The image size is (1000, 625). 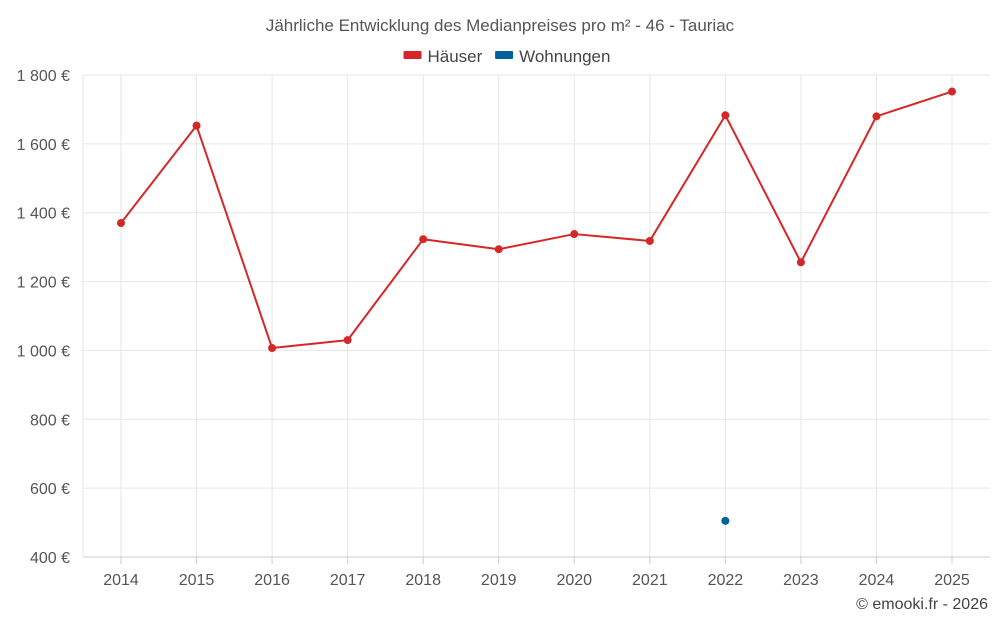 I want to click on legend-label: Häuser, so click(x=455, y=56).